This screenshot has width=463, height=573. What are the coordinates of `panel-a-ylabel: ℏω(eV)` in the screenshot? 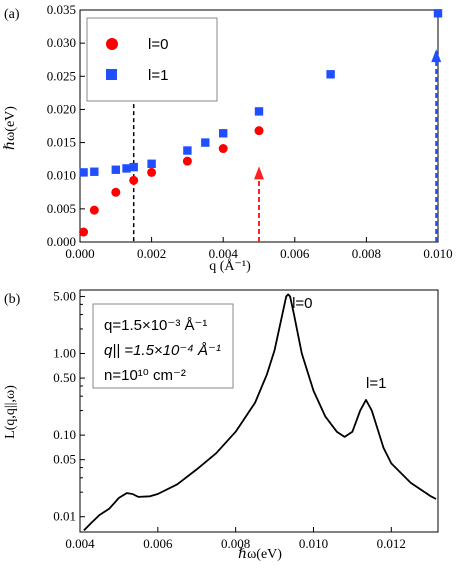 It's located at (10, 128).